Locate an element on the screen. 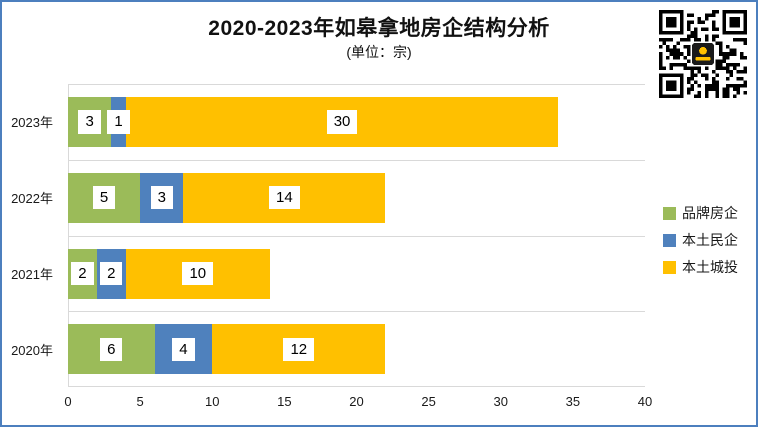 The image size is (758, 427). bar-segment: 30 is located at coordinates (342, 122).